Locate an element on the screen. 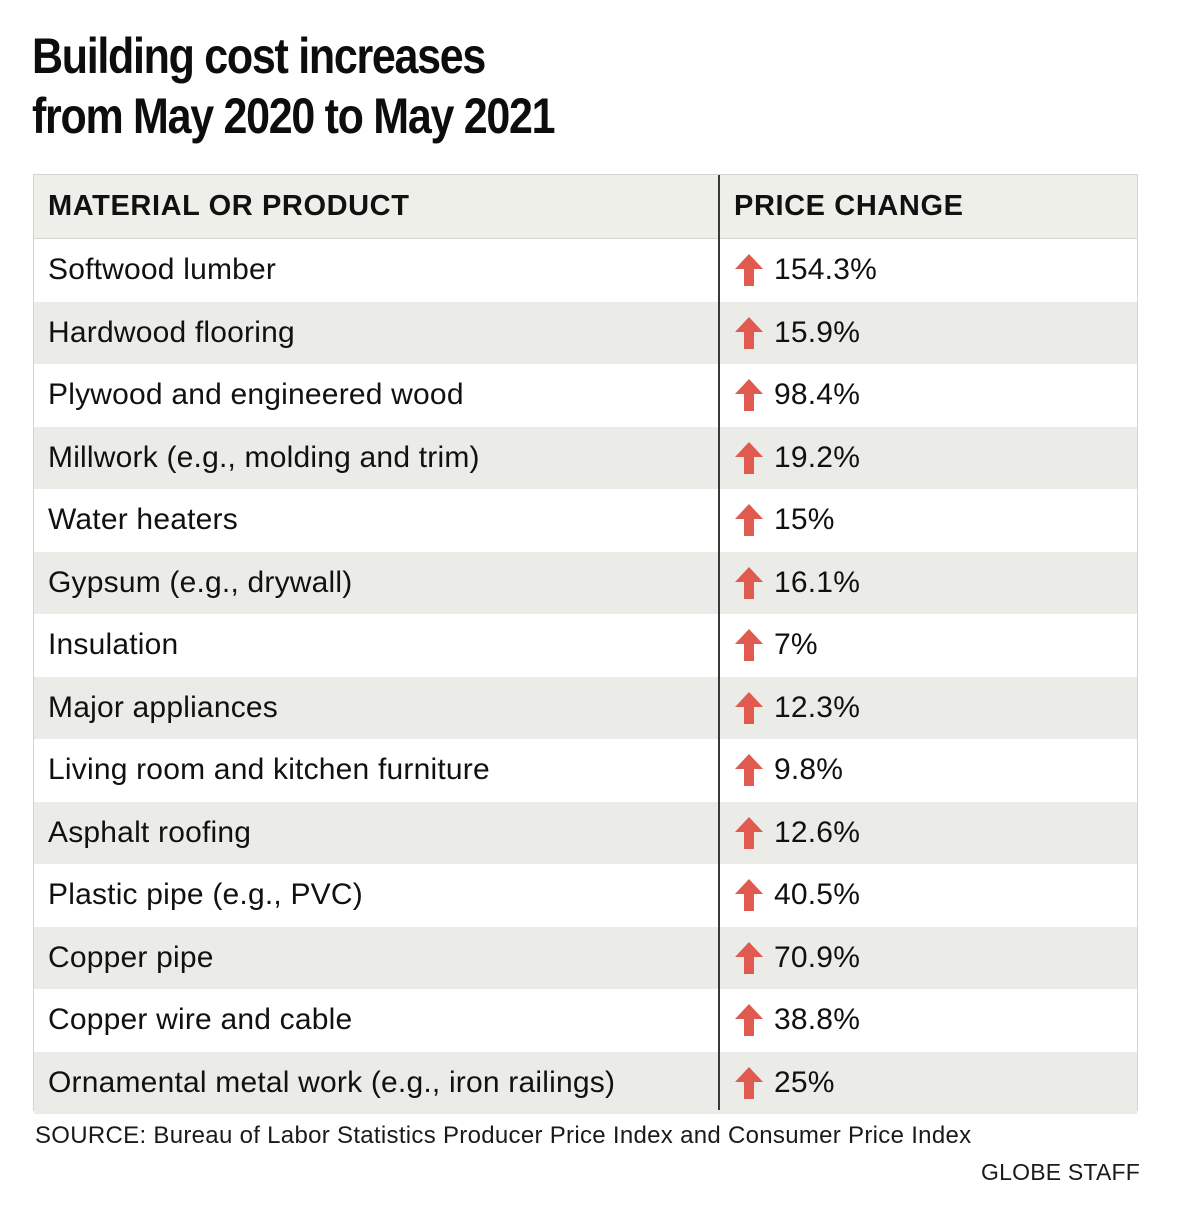  column-divider is located at coordinates (719, 642).